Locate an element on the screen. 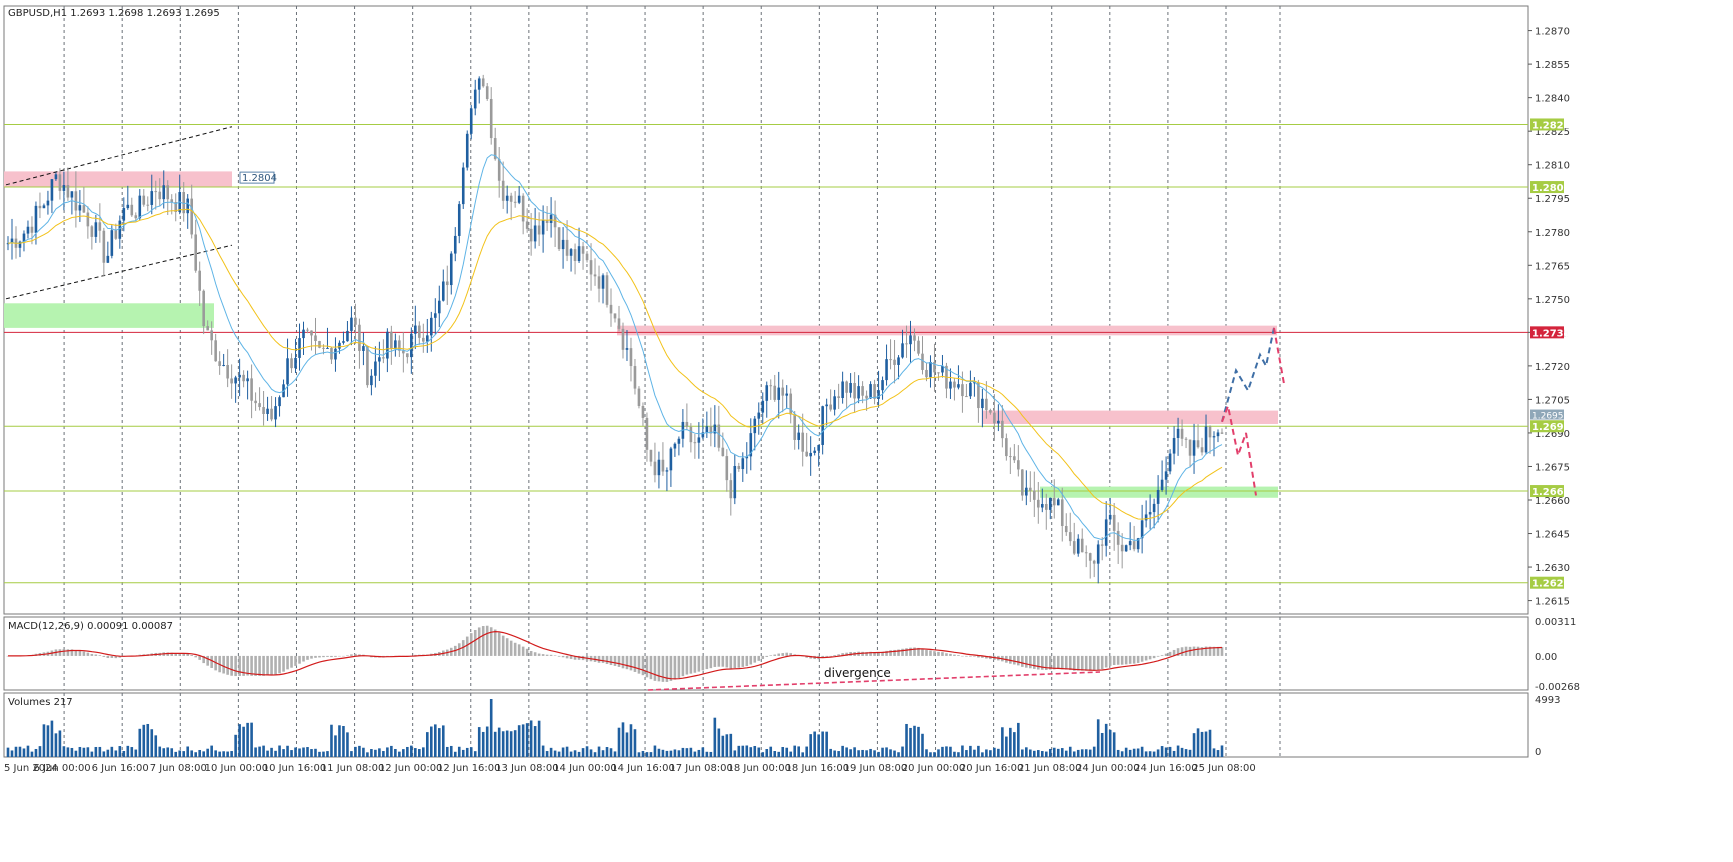  price-level-tag is located at coordinates (1547, 426).